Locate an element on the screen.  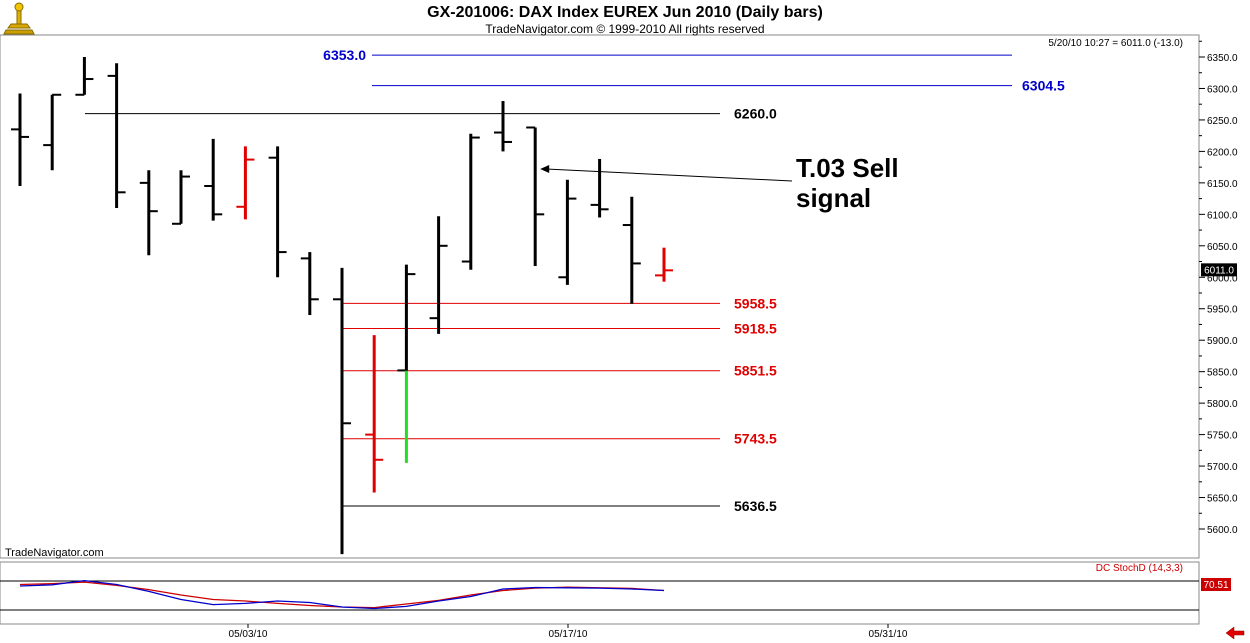
price-tick-label: 5800.0 is located at coordinates (1222, 404).